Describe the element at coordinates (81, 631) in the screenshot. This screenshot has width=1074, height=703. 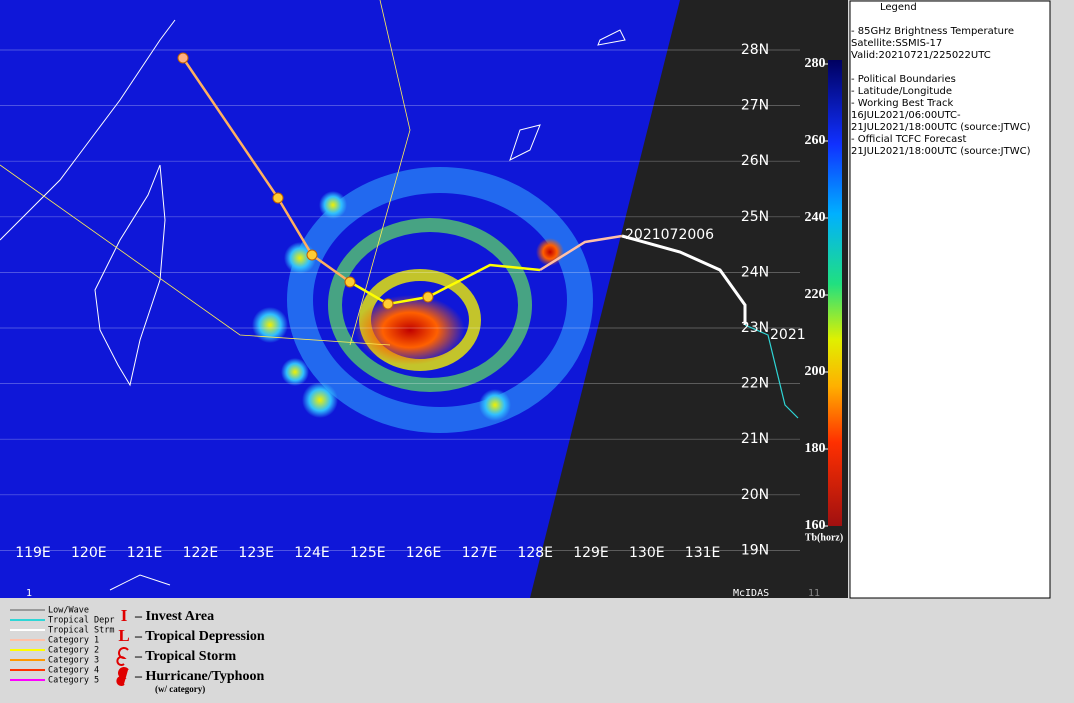
I see `track-legend-label: Tropical Strm` at that location.